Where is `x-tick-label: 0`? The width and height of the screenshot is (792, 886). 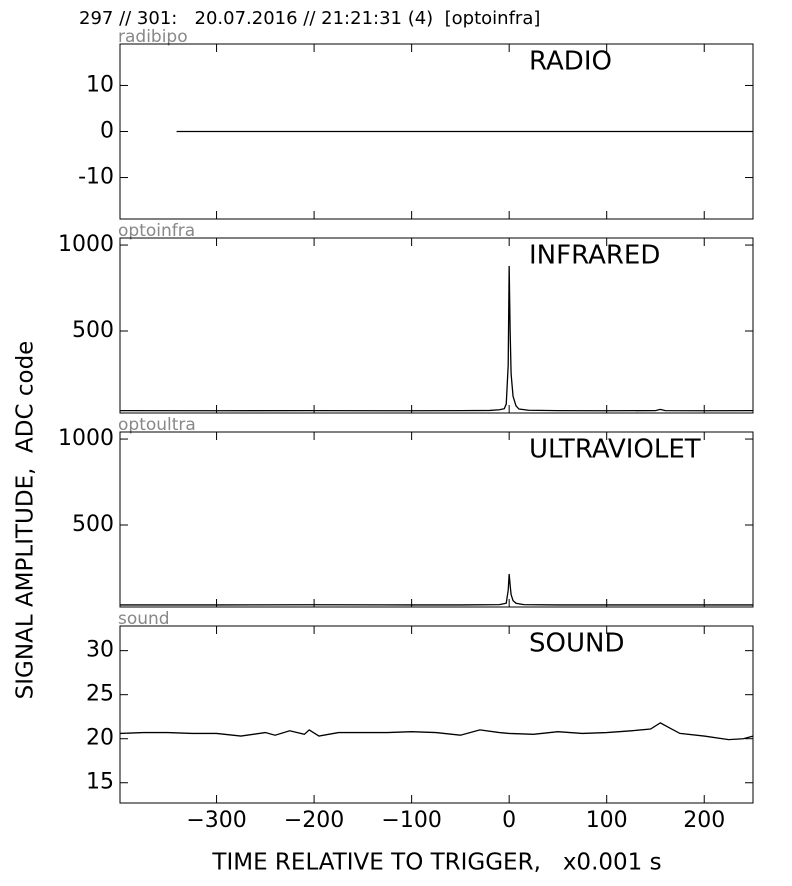
x-tick-label: 0 is located at coordinates (509, 820).